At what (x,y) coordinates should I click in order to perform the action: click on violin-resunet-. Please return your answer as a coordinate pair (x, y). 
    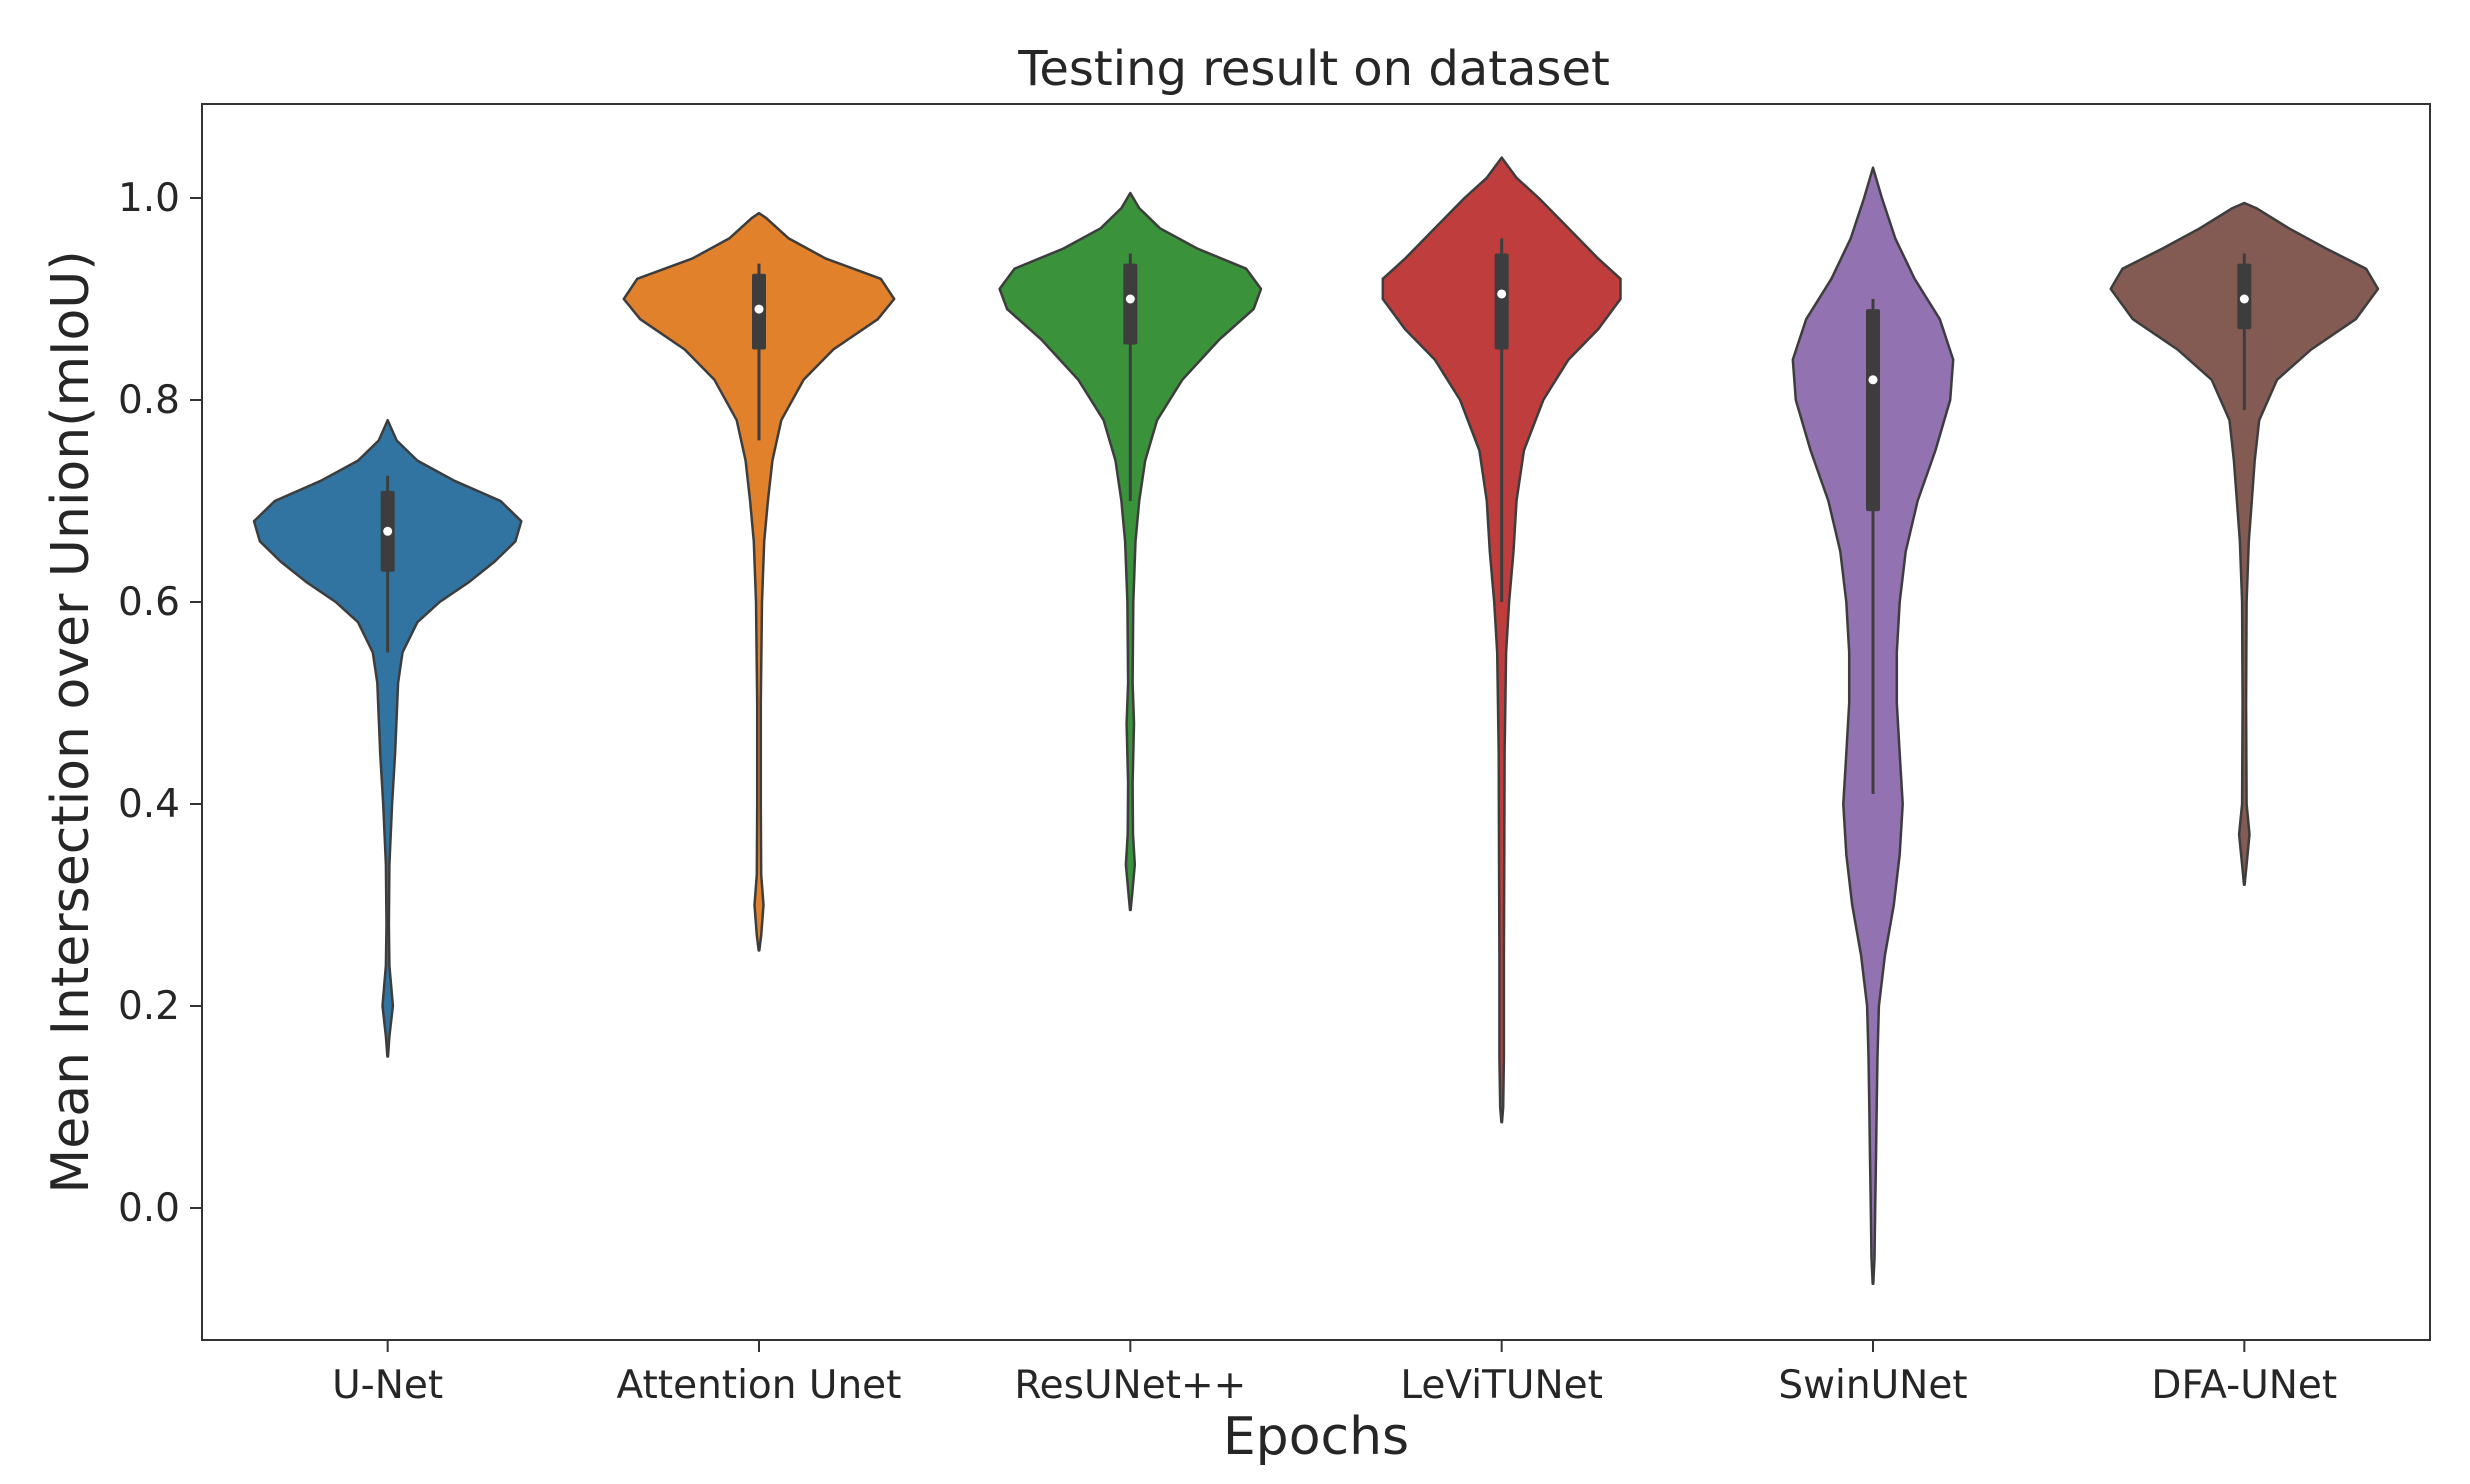
    Looking at the image, I should click on (1130, 551).